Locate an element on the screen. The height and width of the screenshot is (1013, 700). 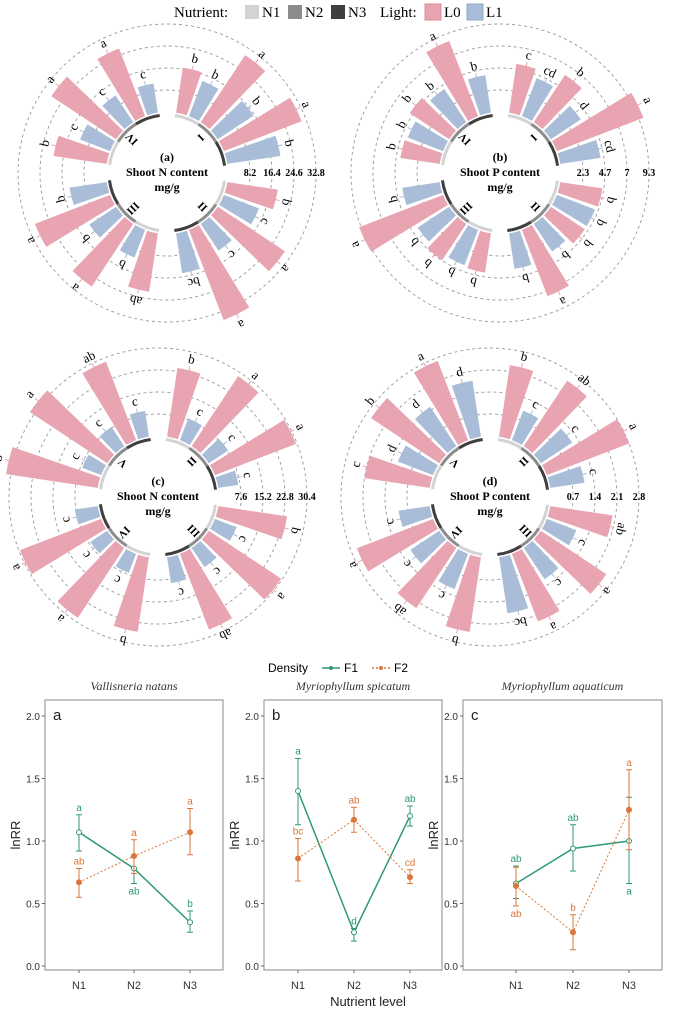
series-F1: a d ab is located at coordinates (355, 844).